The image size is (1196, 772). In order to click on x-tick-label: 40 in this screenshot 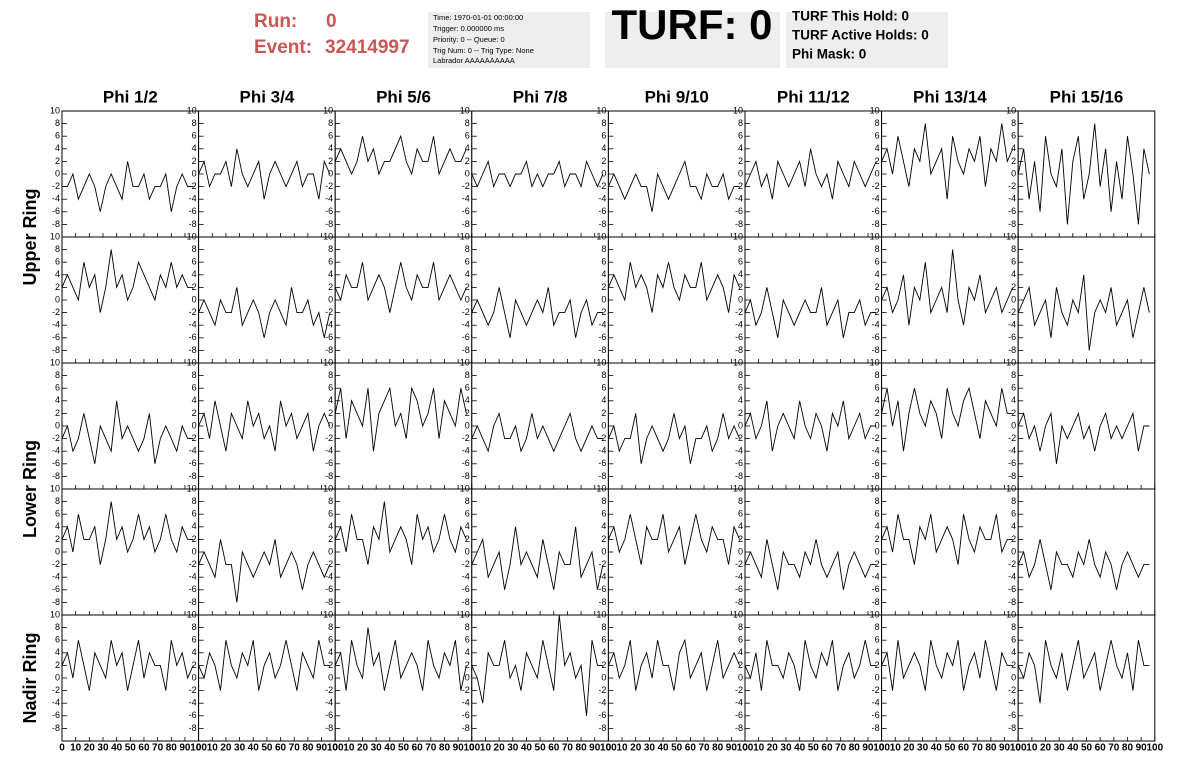, I will do `click(937, 748)`.